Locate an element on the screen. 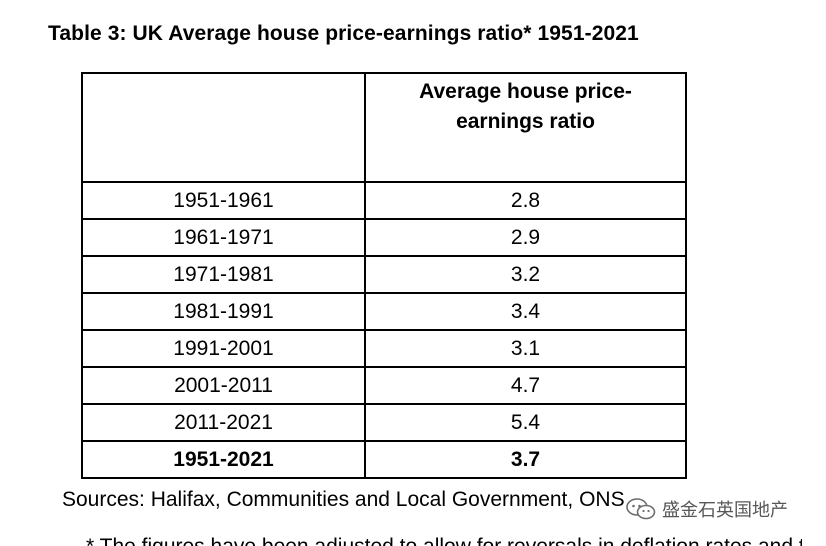 Image resolution: width=826 pixels, height=546 pixels. period-cell: 1961-1971 is located at coordinates (223, 237).